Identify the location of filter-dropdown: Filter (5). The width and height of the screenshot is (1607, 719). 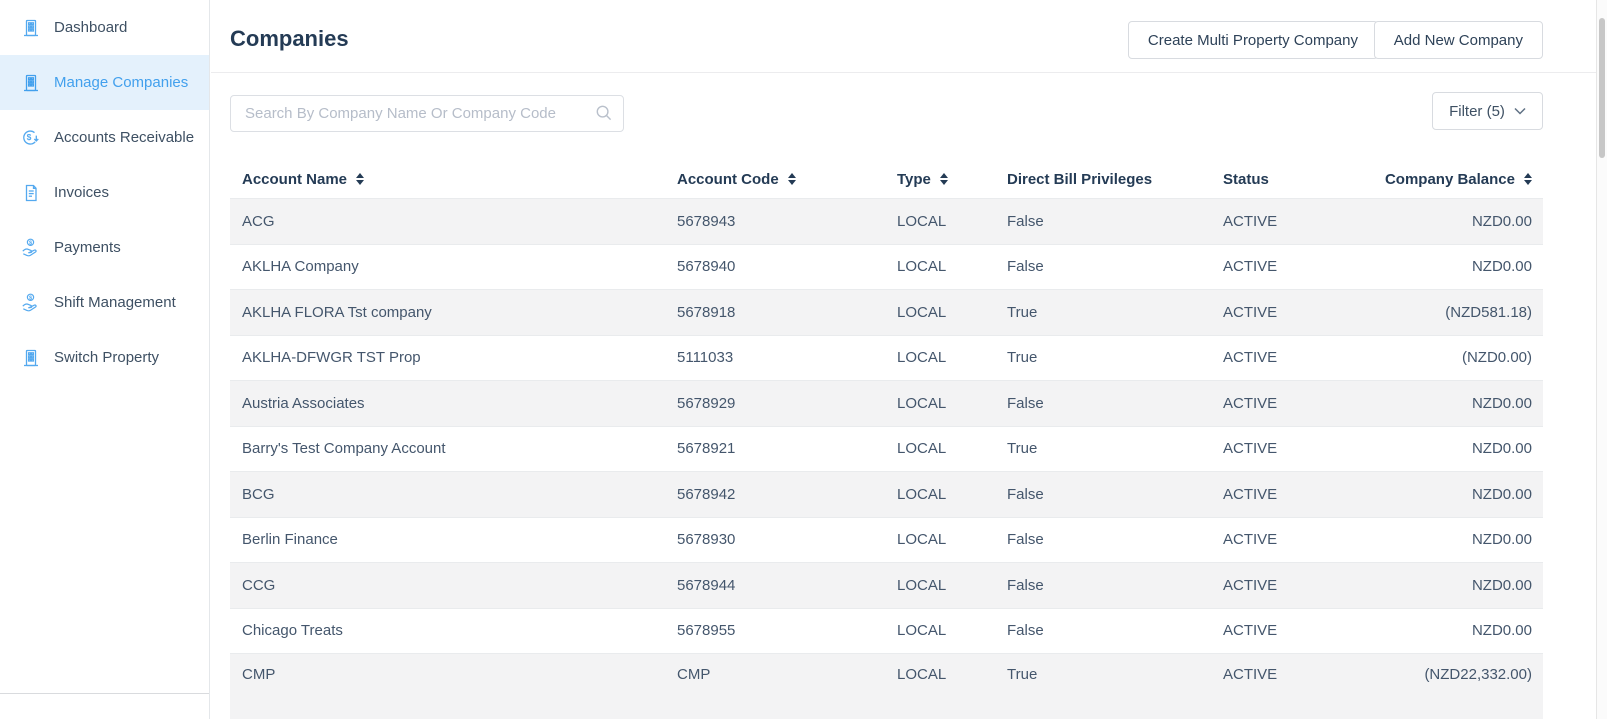
(1487, 111).